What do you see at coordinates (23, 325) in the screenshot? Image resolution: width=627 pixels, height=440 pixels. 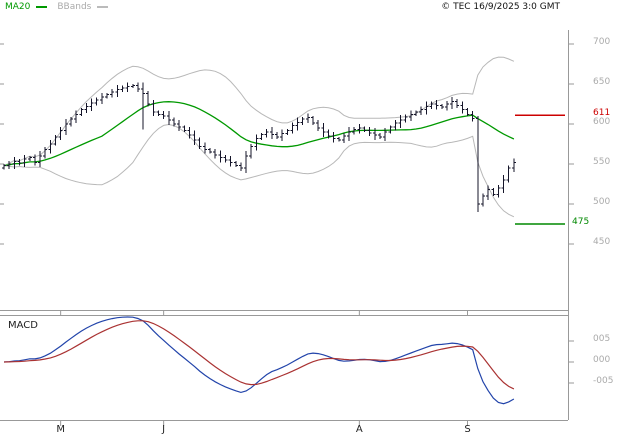 I see `macd-panel-title: MACD` at bounding box center [23, 325].